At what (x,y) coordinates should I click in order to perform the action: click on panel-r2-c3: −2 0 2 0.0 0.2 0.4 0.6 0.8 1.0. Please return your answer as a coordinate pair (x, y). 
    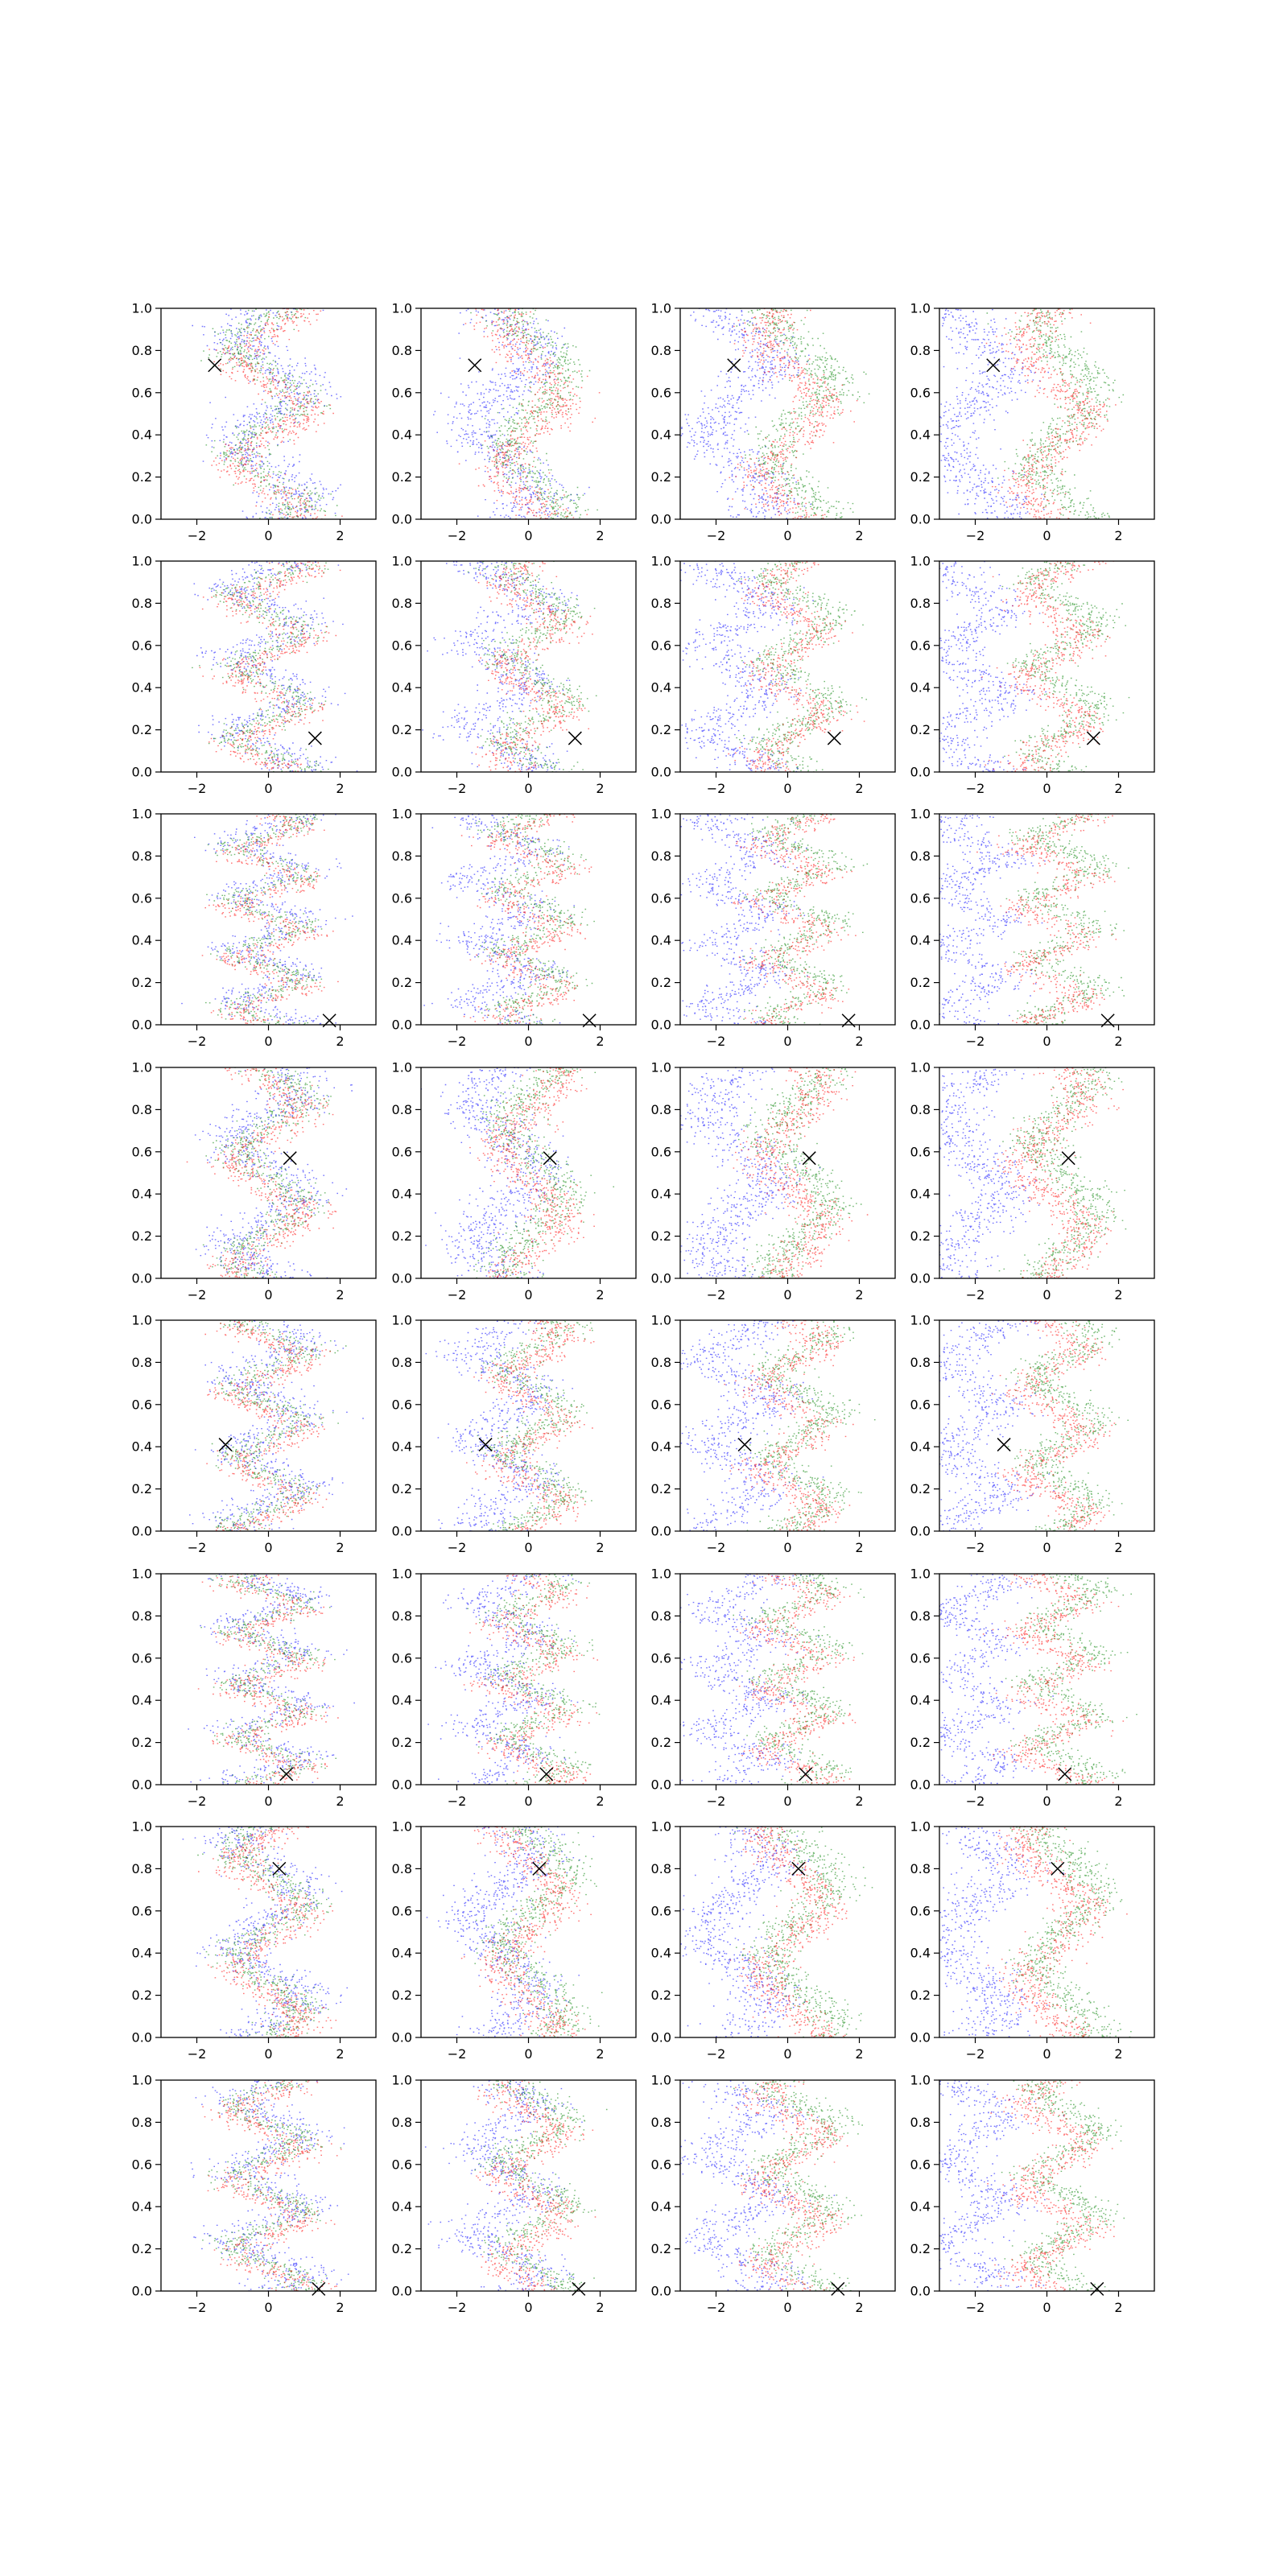
    Looking at the image, I should click on (773, 675).